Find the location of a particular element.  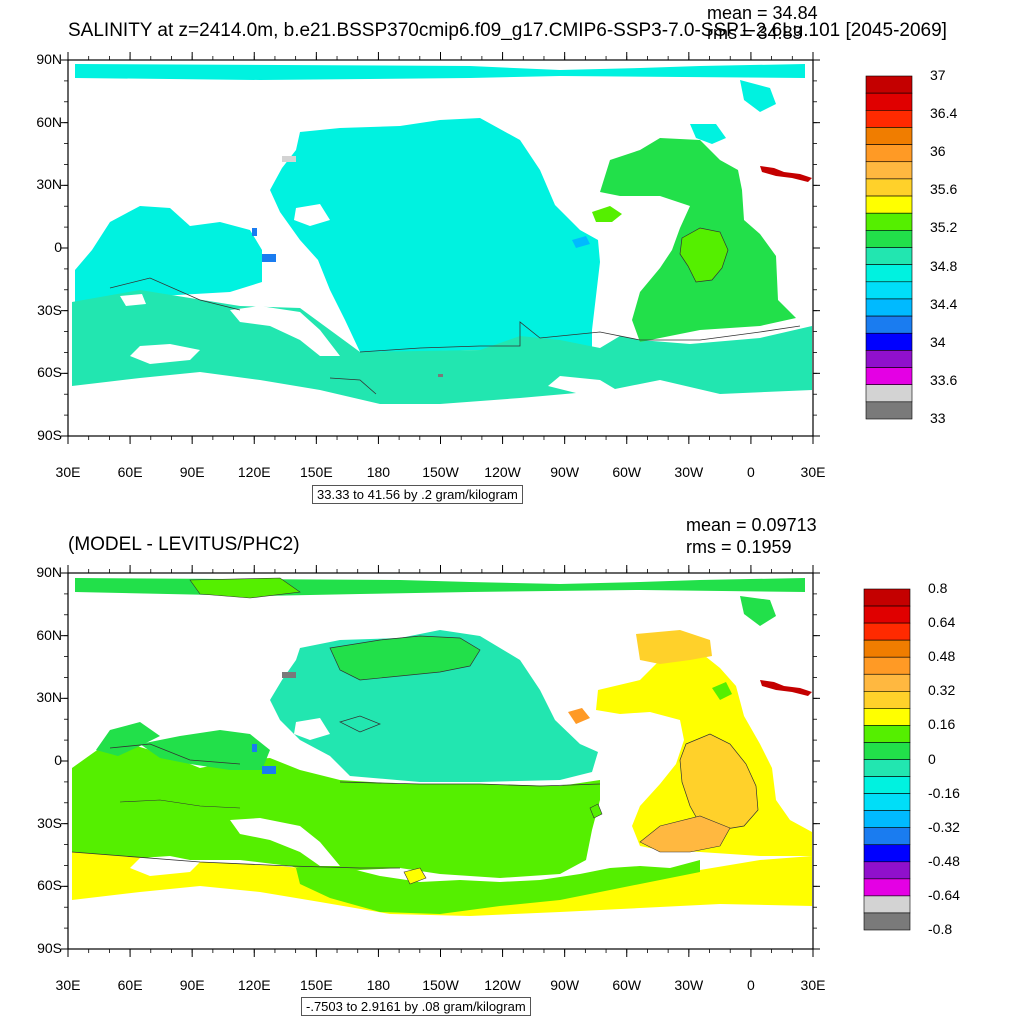

colorbar-label: 0.16 is located at coordinates (942, 724).